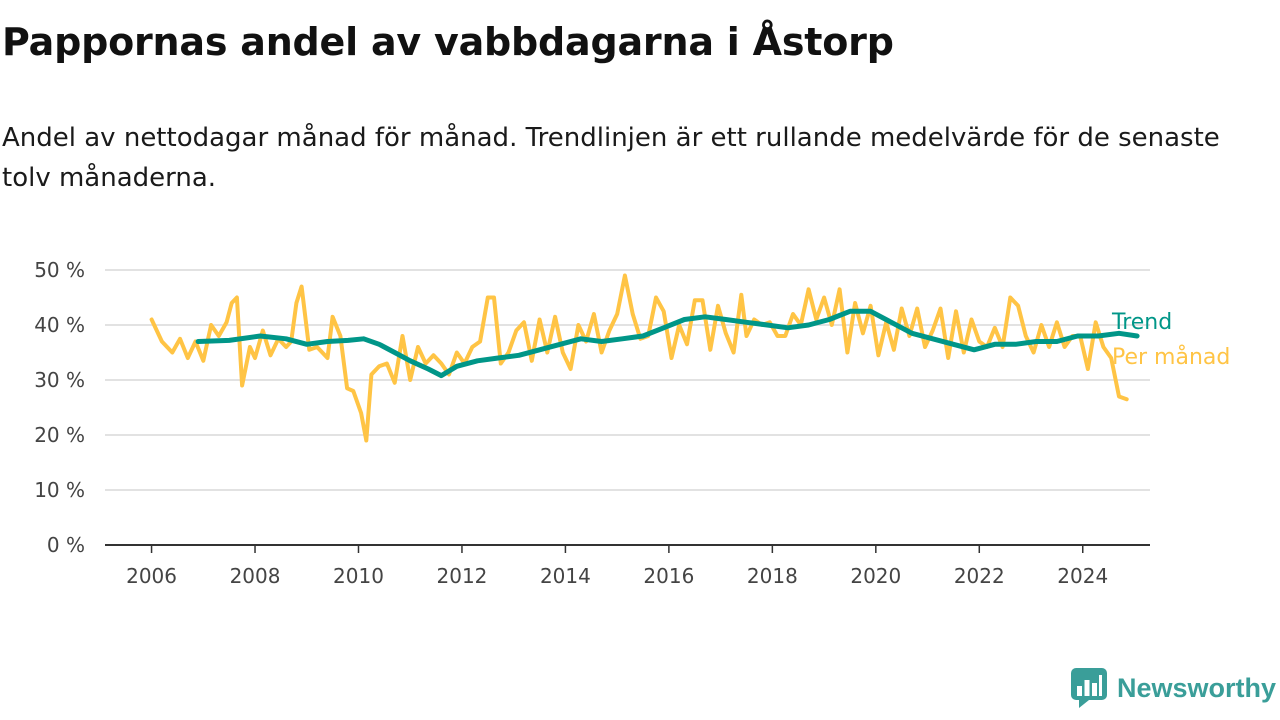  I want to click on x-tick-label: 2006, so click(151, 576).